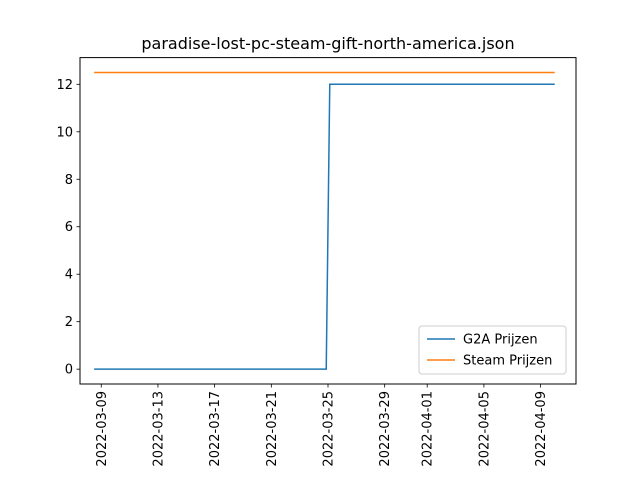  I want to click on x-tick-label: 2022-03-21, so click(272, 429).